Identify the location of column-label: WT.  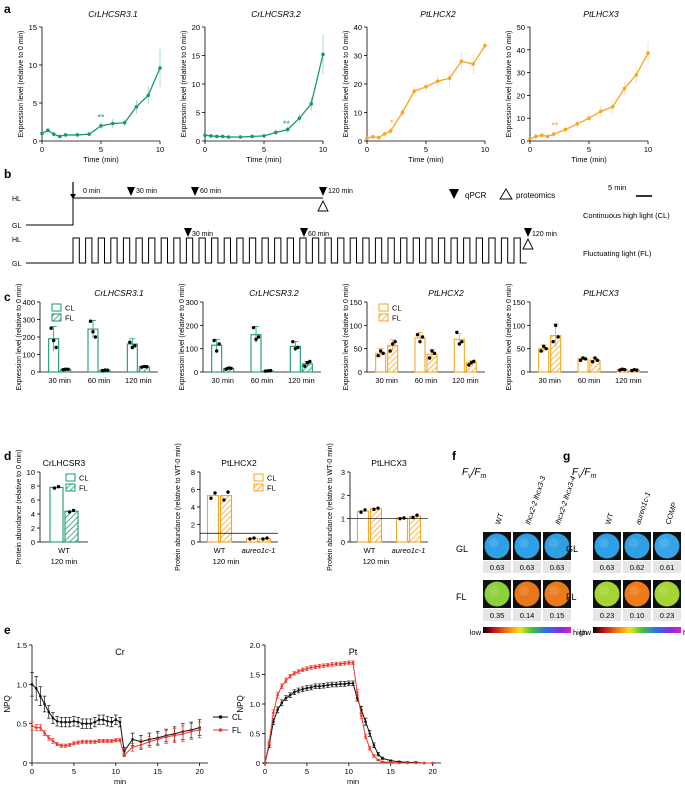
(609, 518).